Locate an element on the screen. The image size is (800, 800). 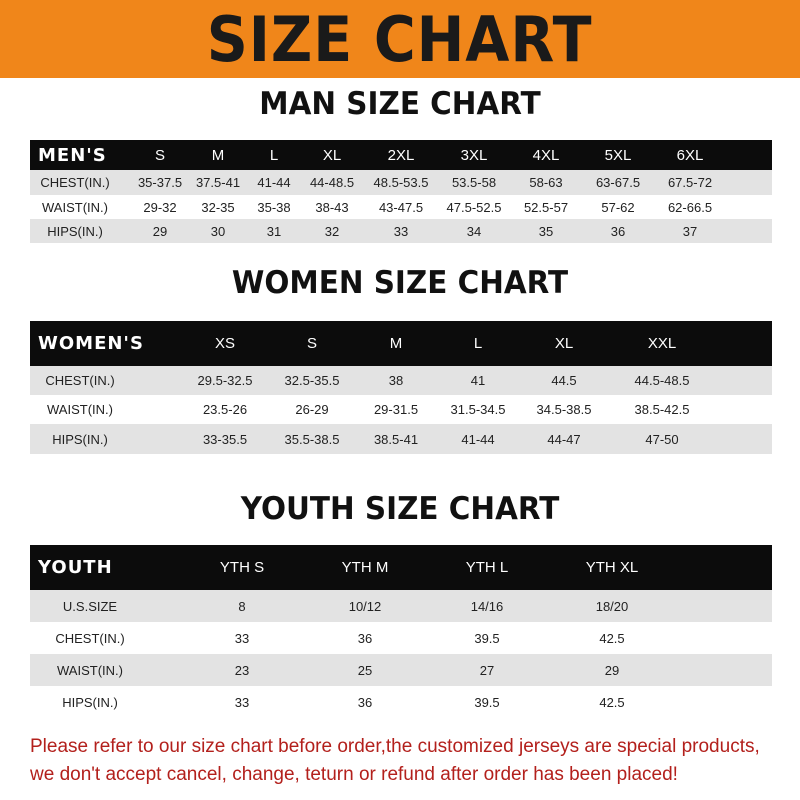
table-cell: 32.5-35.5 is located at coordinates (312, 380).